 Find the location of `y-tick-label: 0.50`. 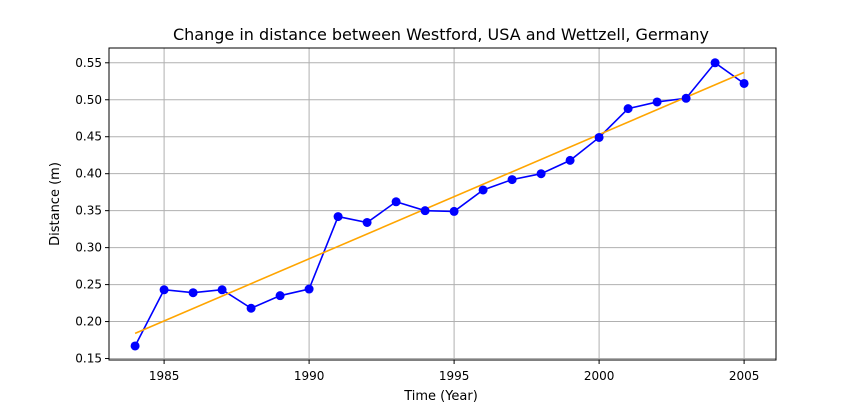

y-tick-label: 0.50 is located at coordinates (88, 100).